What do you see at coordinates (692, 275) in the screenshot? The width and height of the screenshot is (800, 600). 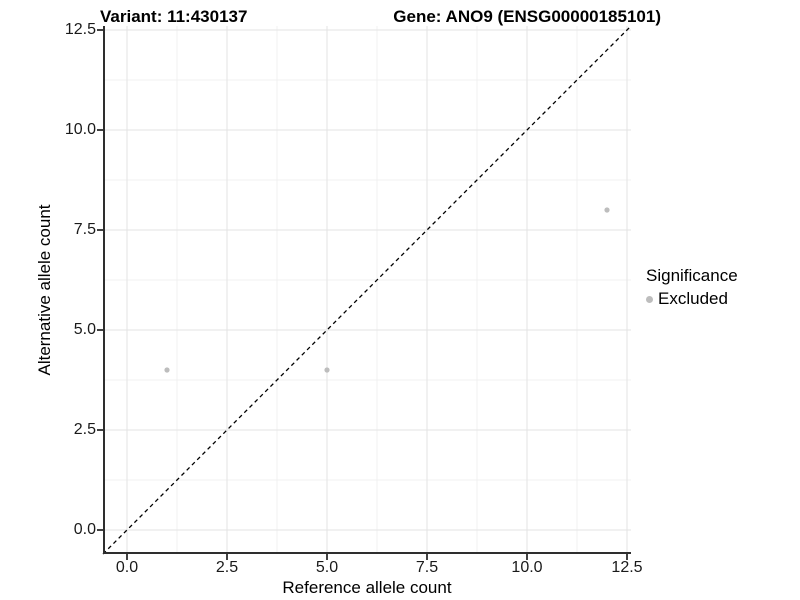 I see `legend-title: Significance` at bounding box center [692, 275].